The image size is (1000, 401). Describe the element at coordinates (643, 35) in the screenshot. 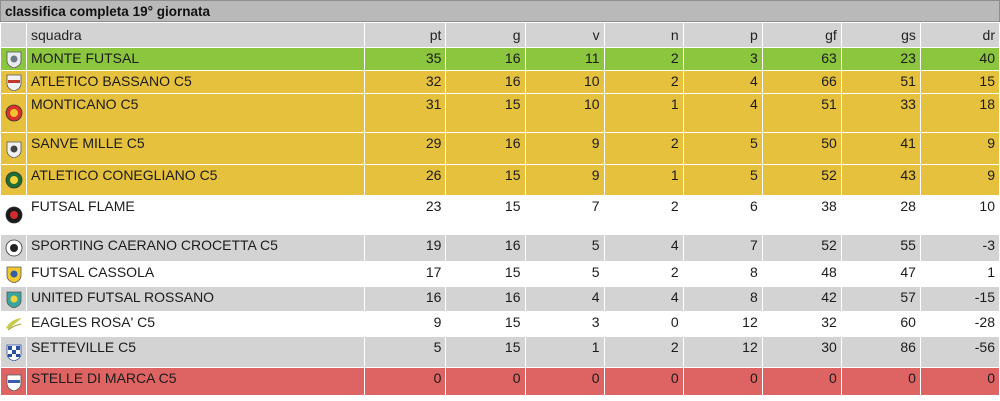

I see `header-n: n` at that location.